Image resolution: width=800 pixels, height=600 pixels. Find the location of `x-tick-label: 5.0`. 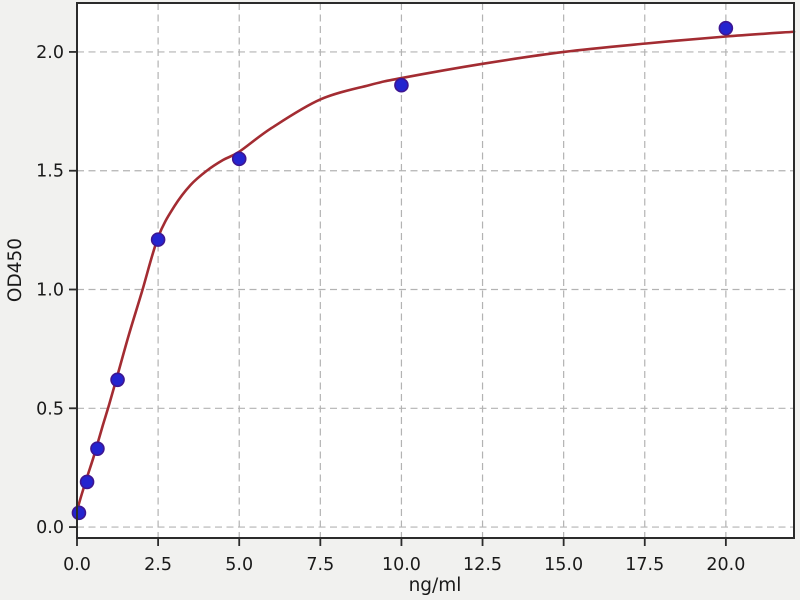

x-tick-label: 5.0 is located at coordinates (239, 565).